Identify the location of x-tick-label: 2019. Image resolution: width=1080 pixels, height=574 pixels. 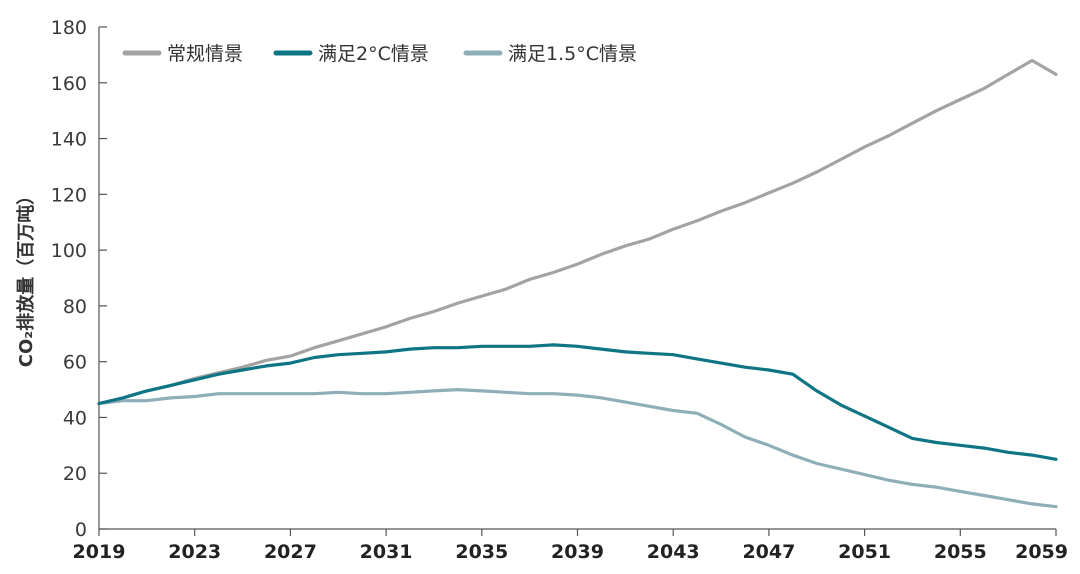
(99, 552).